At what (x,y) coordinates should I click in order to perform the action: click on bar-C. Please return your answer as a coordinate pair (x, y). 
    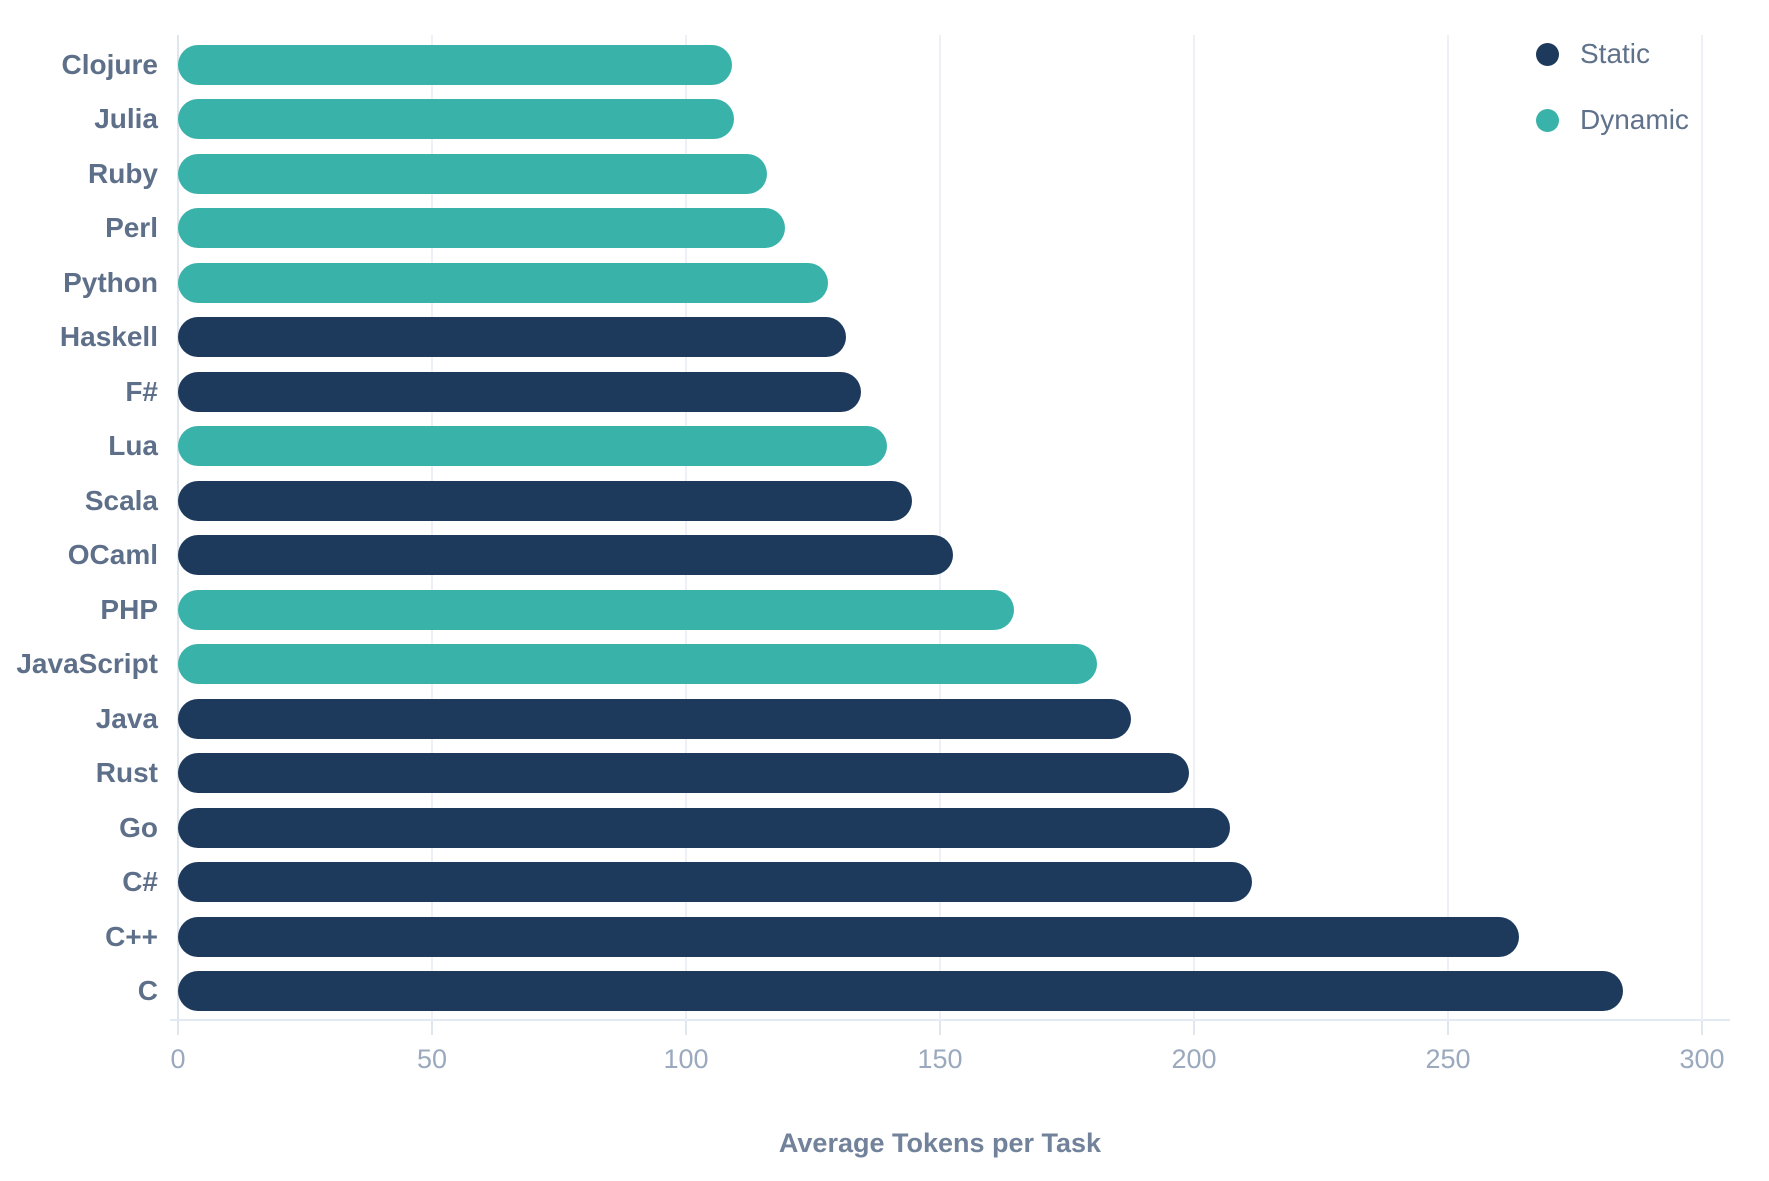
    Looking at the image, I should click on (901, 990).